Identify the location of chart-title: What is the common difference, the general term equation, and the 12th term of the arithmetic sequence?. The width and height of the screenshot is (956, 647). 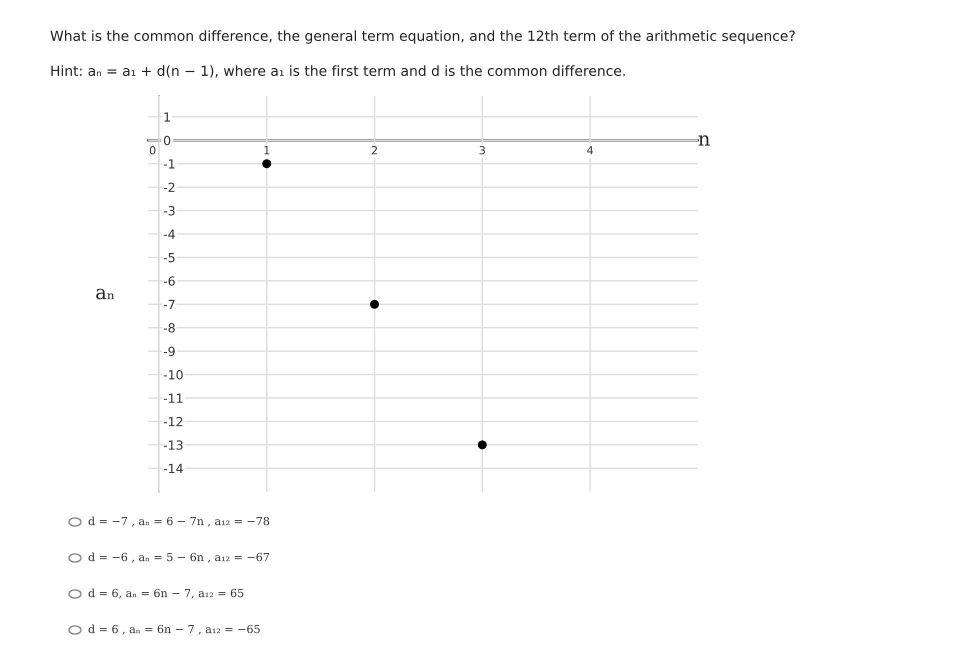
(422, 37).